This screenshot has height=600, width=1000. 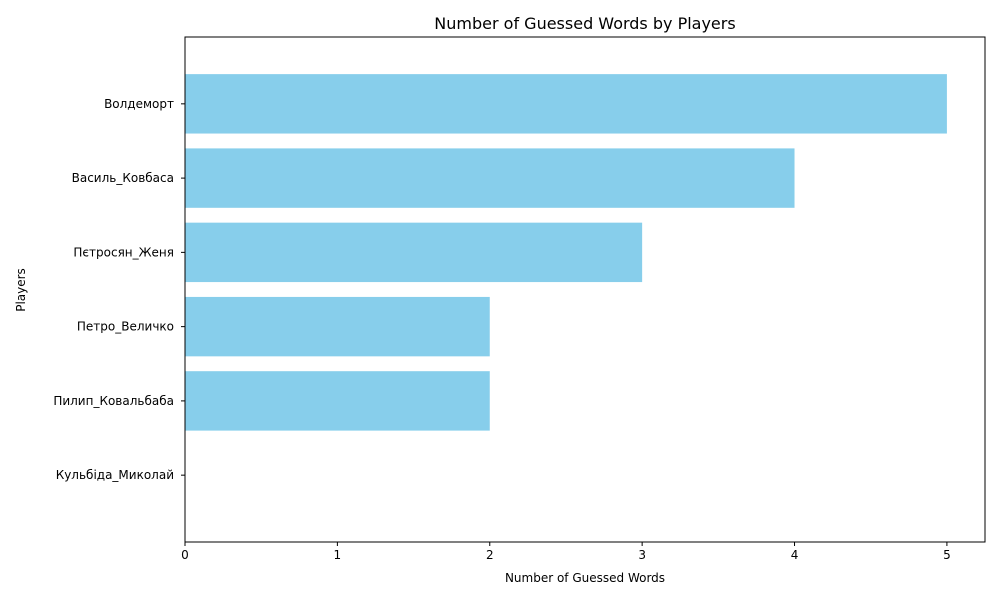 I want to click on chart-title: Number of Guessed Words by Players, so click(x=584, y=23).